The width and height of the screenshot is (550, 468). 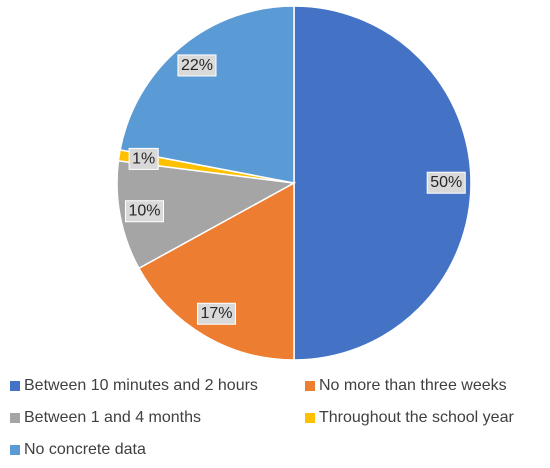 I want to click on legend-label: No concrete data, so click(x=85, y=449).